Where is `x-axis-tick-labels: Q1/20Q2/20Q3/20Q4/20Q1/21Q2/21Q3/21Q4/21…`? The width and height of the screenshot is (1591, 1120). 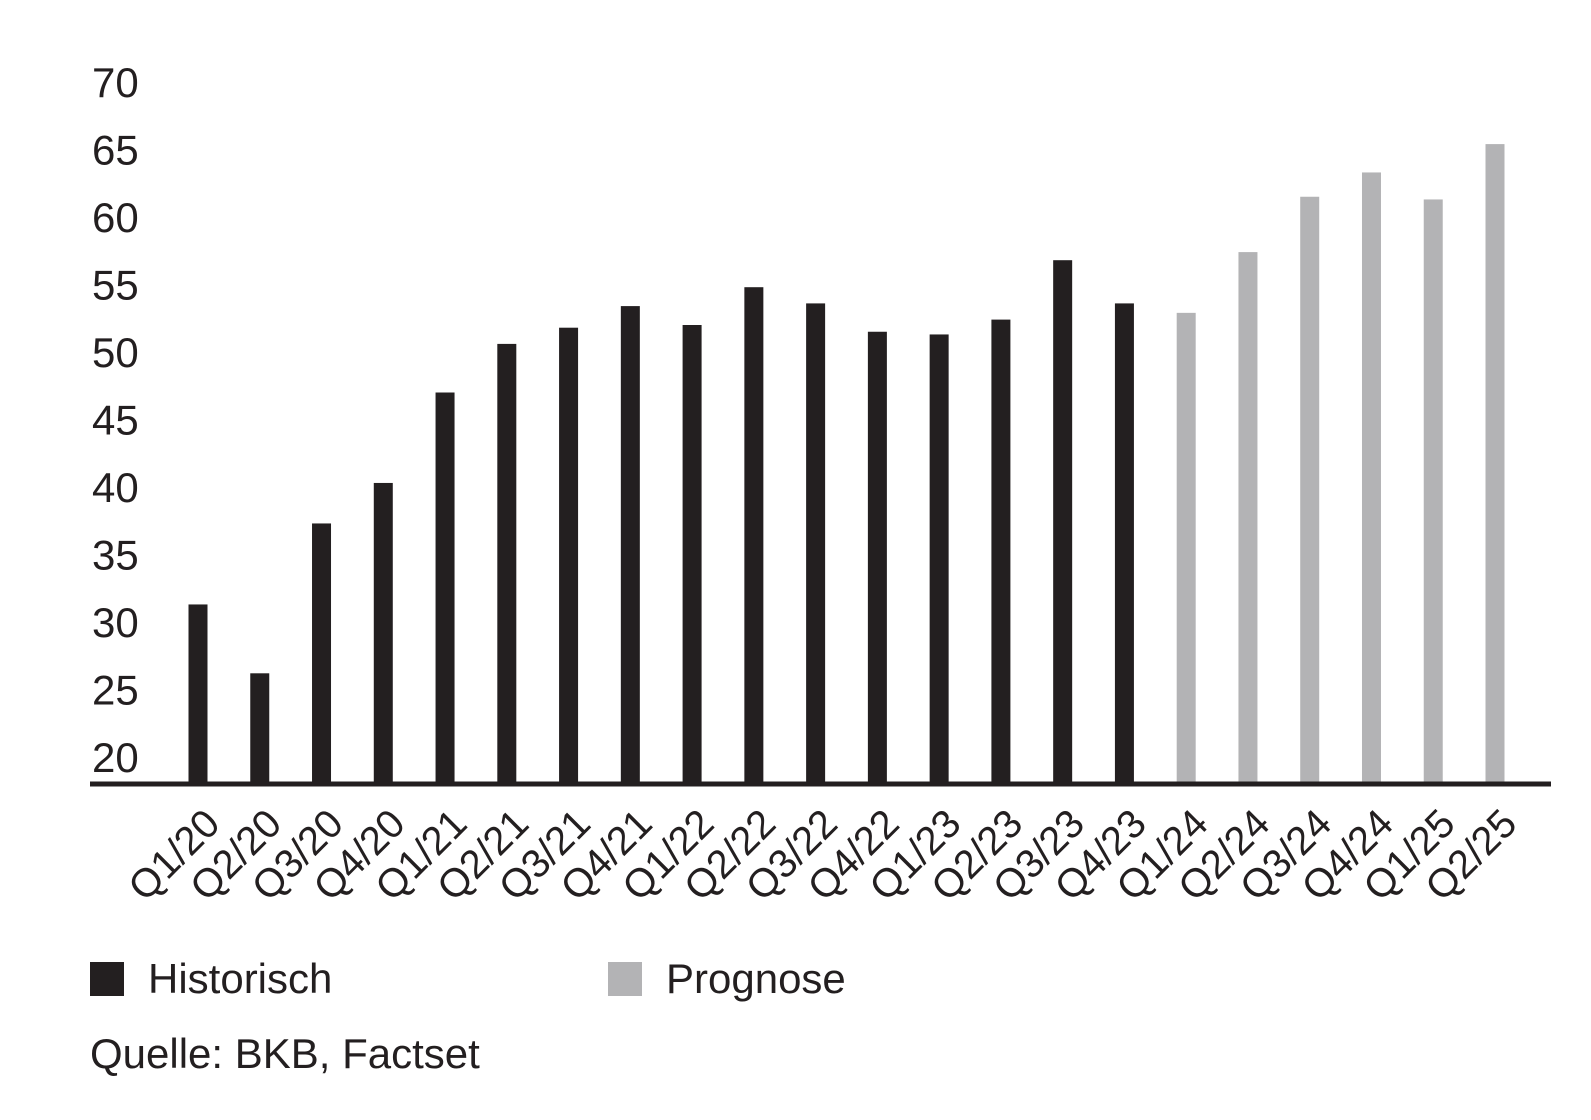
x-axis-tick-labels: Q1/20Q2/20Q3/20Q4/20Q1/21Q2/21Q3/21Q4/21… is located at coordinates (822, 855).